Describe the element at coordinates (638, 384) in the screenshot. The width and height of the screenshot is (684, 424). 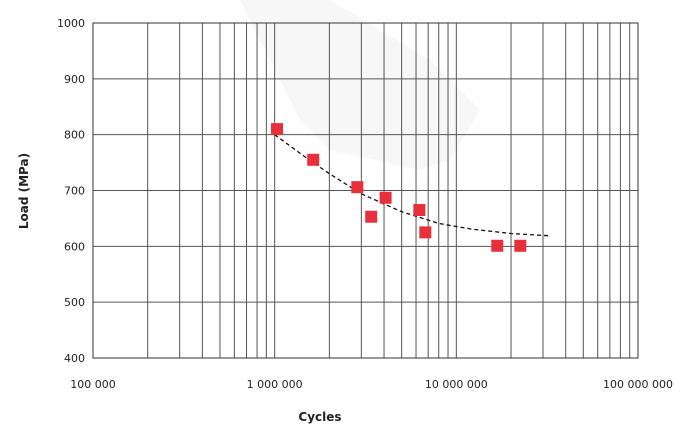
I see `x-tick-label: 100 000 000` at that location.